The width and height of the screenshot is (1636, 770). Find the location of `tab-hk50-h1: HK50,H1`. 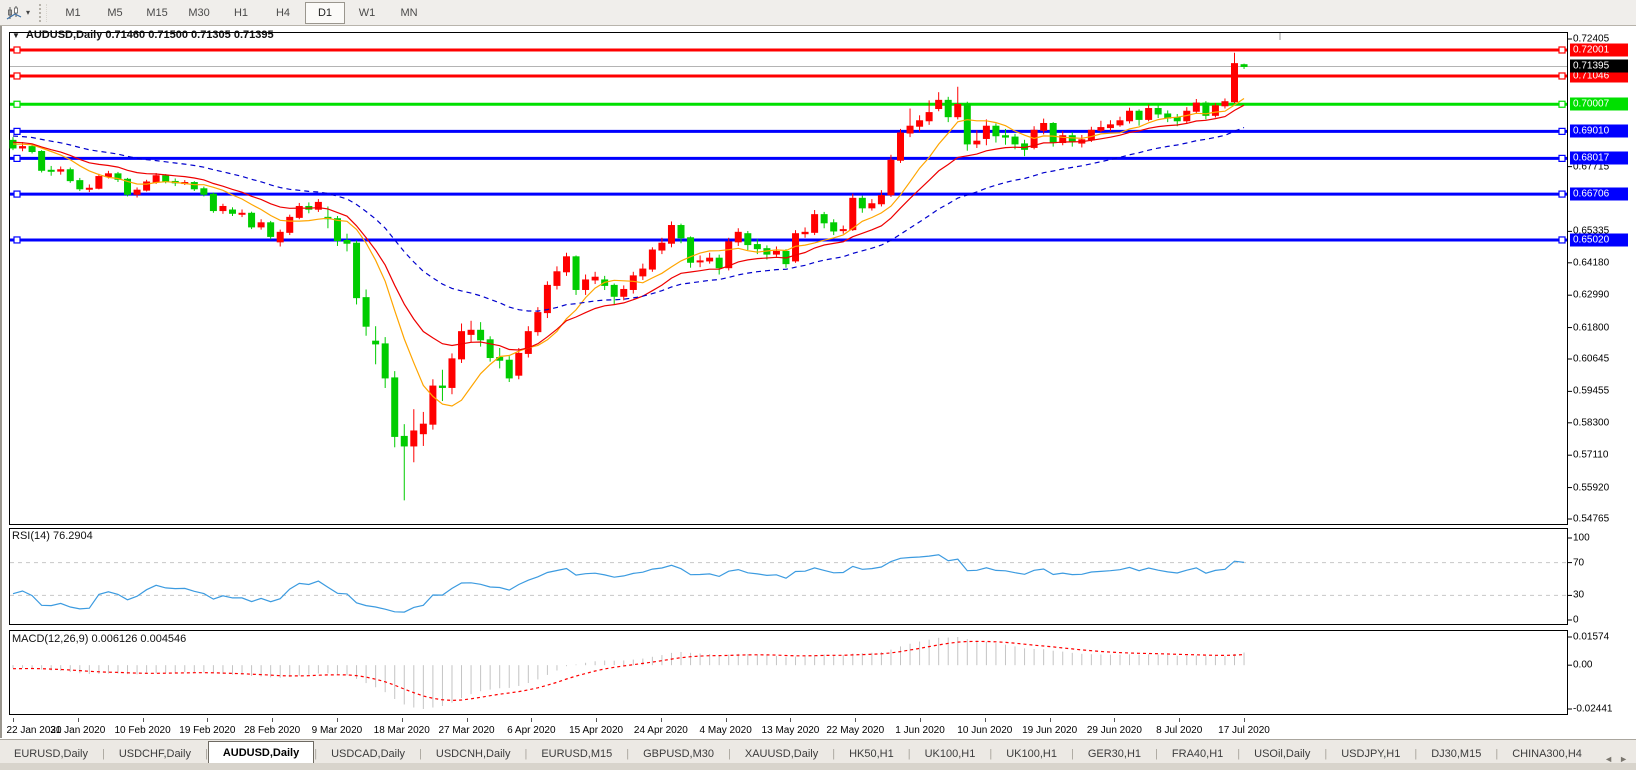

tab-hk50-h1: HK50,H1 is located at coordinates (871, 754).